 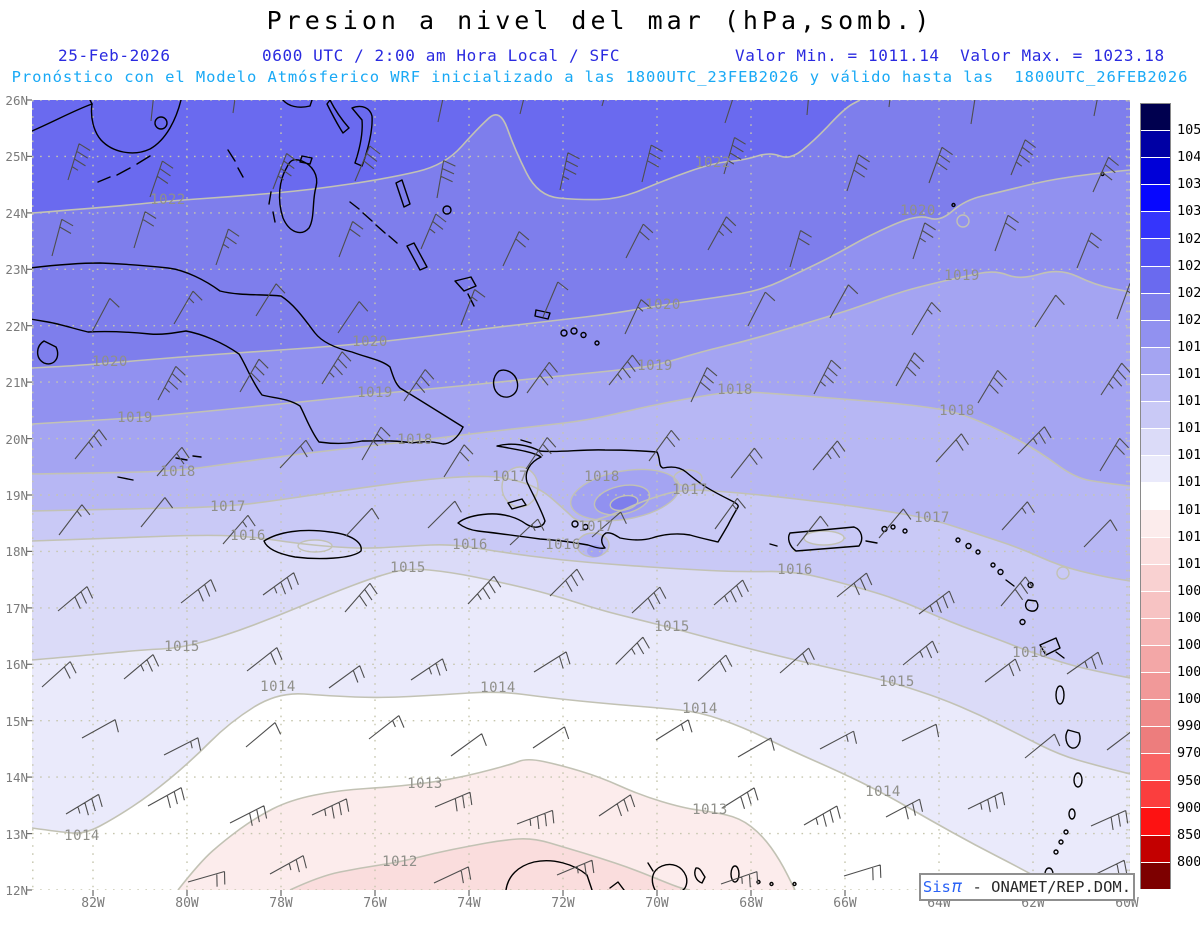 What do you see at coordinates (16, 326) in the screenshot?
I see `lat-label: 22N` at bounding box center [16, 326].